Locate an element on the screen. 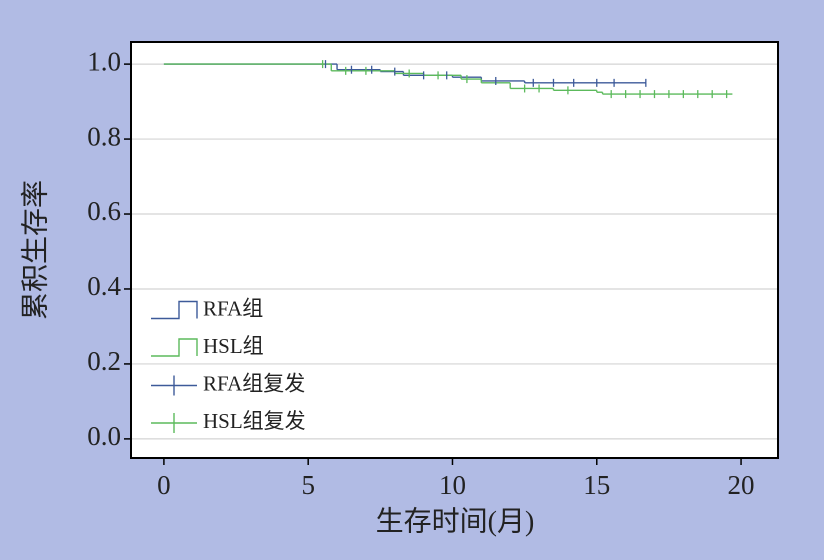 Image resolution: width=824 pixels, height=560 pixels. y-axis-label: 累积生存率 is located at coordinates (35, 250).